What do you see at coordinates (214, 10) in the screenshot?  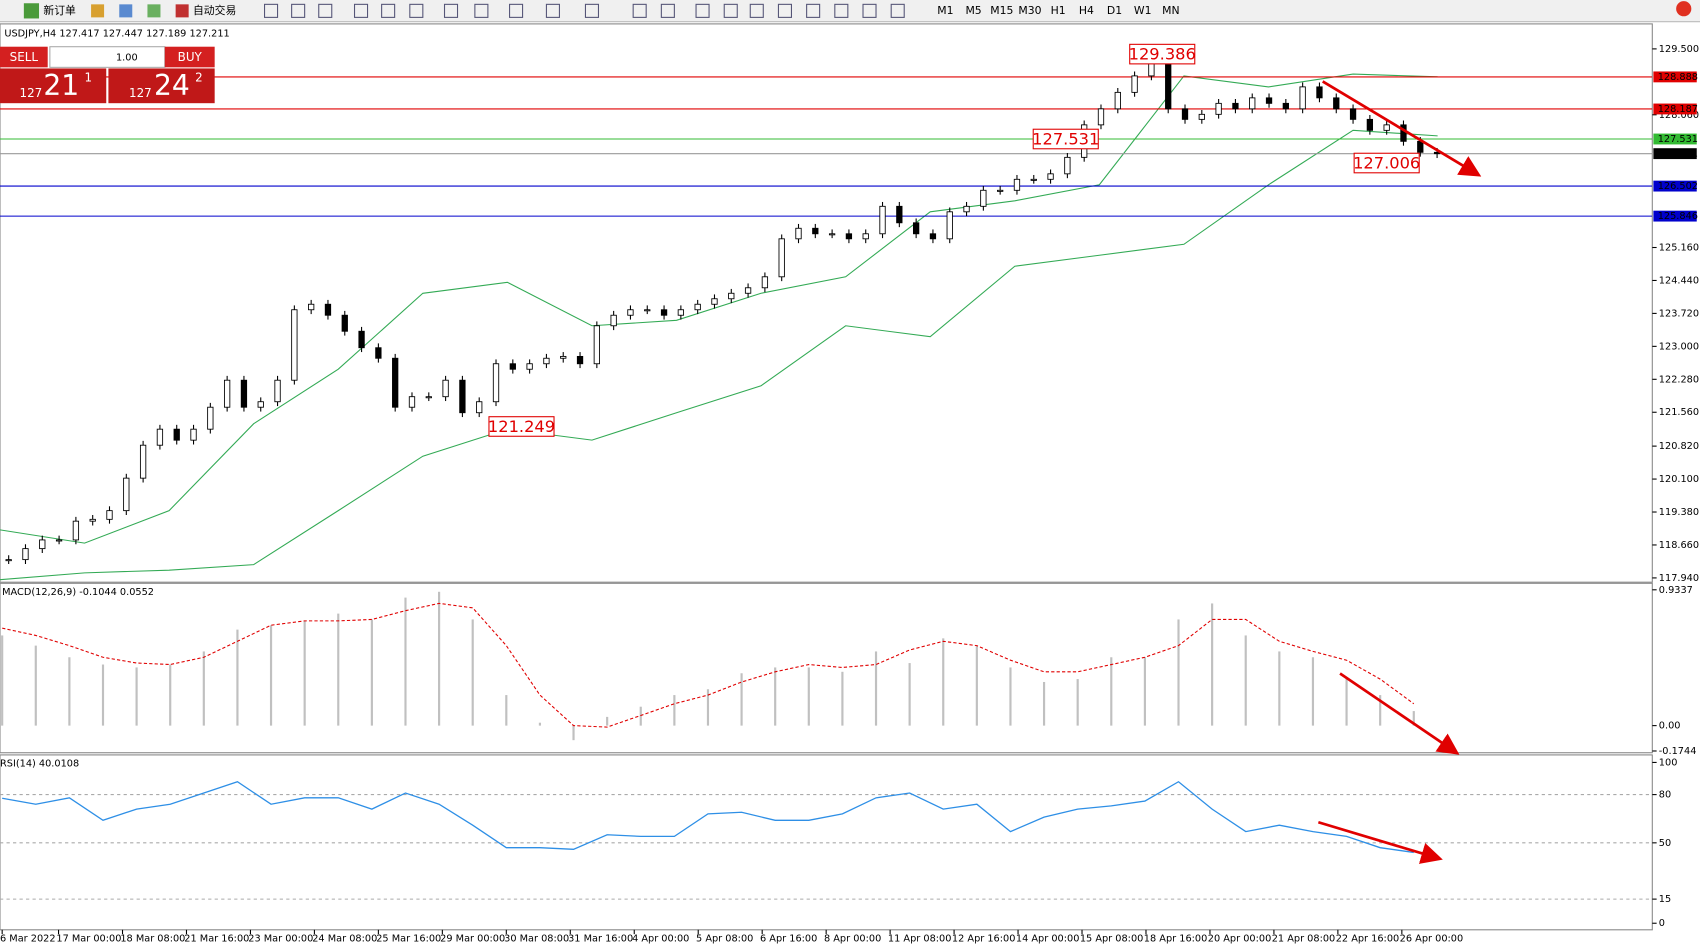 I see `auto-trading-button: 自动交易` at bounding box center [214, 10].